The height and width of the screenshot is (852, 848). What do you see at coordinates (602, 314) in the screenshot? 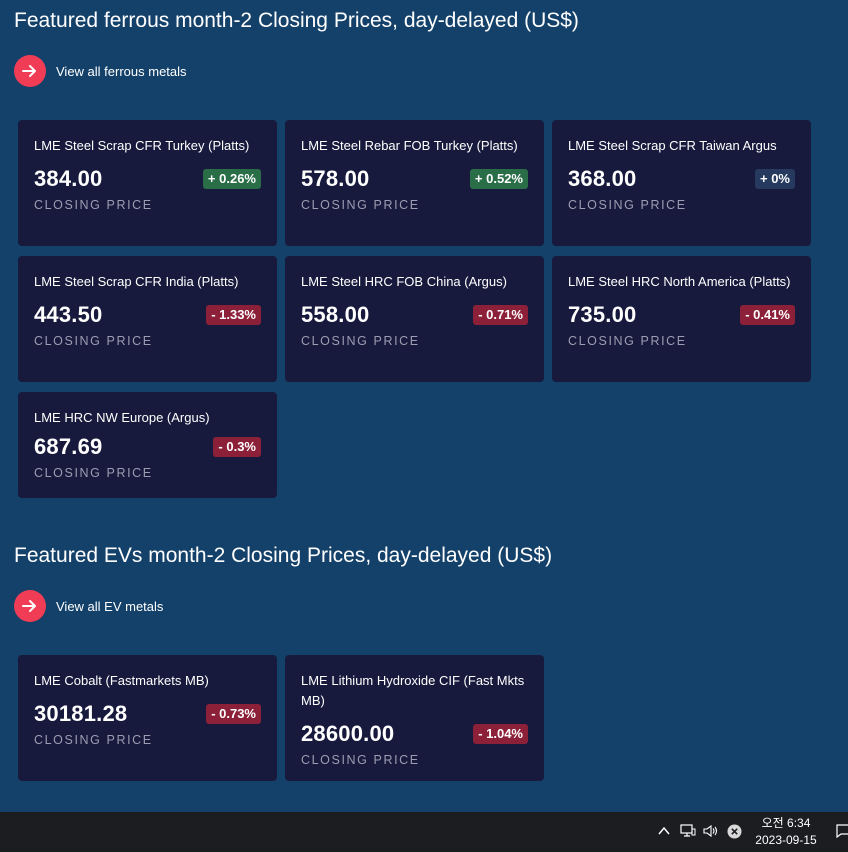
I see `closing-price-value: 735.00` at bounding box center [602, 314].